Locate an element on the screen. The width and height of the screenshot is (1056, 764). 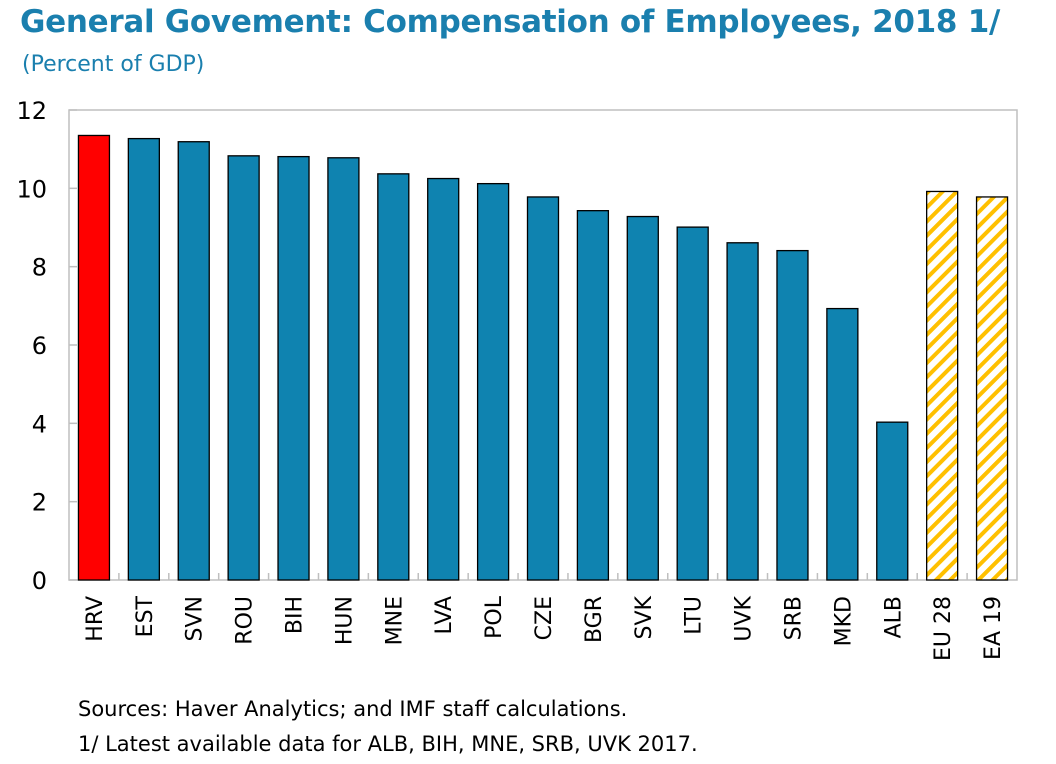
x-tick-label: BGR is located at coordinates (594, 619).